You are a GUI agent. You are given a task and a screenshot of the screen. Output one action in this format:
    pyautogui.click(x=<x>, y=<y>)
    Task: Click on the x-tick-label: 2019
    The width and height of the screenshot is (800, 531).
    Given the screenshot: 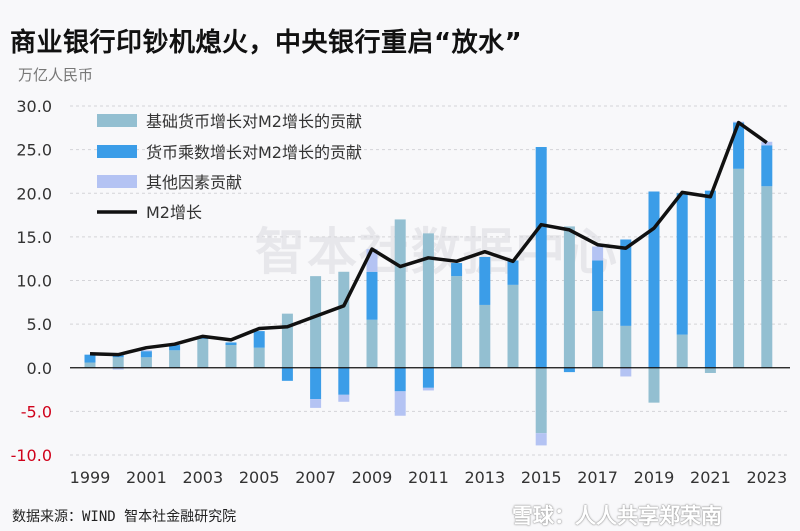 What is the action you would take?
    pyautogui.click(x=654, y=477)
    